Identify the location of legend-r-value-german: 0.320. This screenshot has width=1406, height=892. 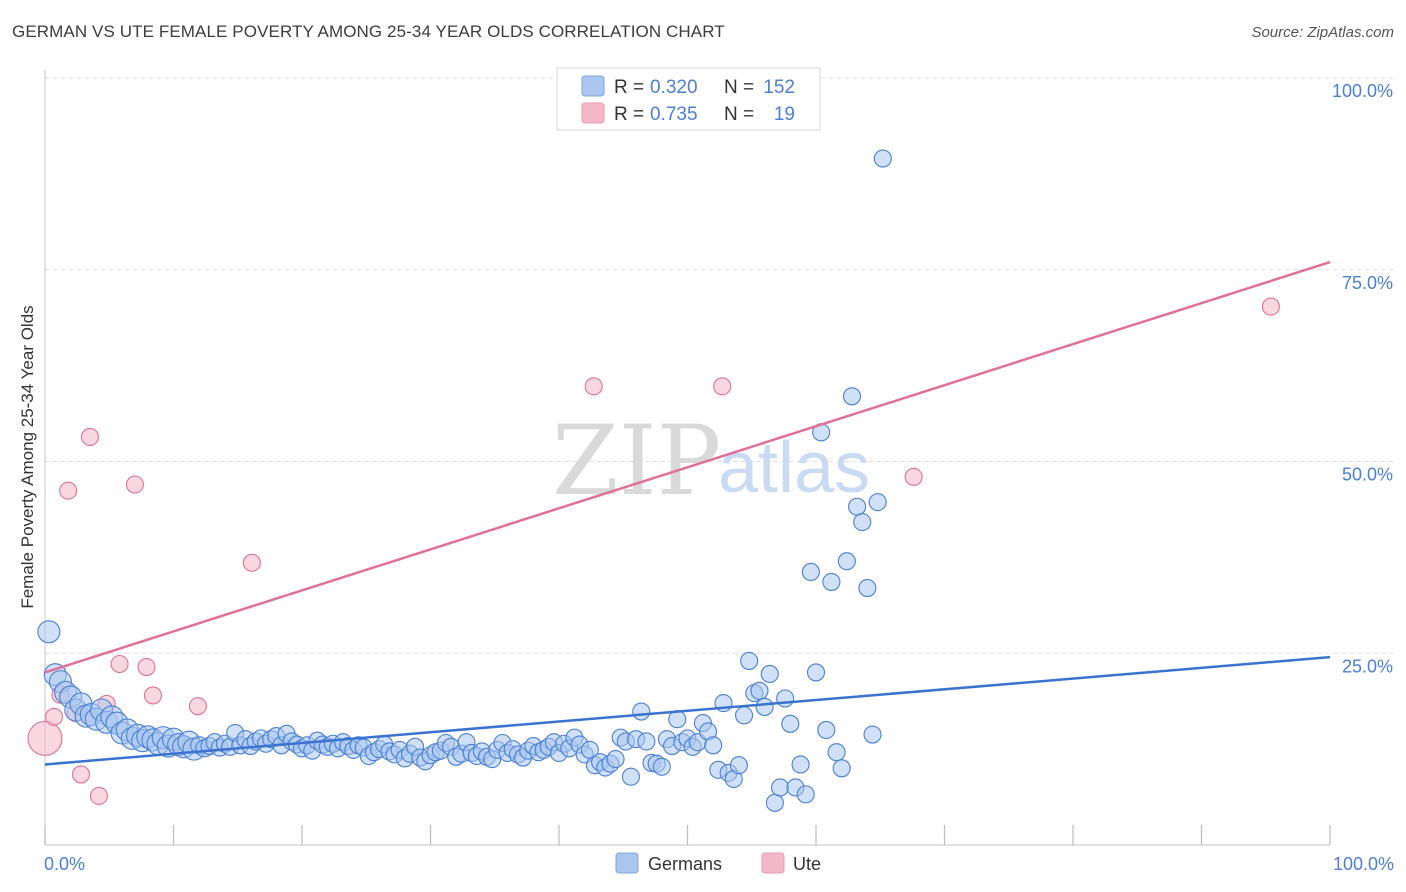
(674, 87).